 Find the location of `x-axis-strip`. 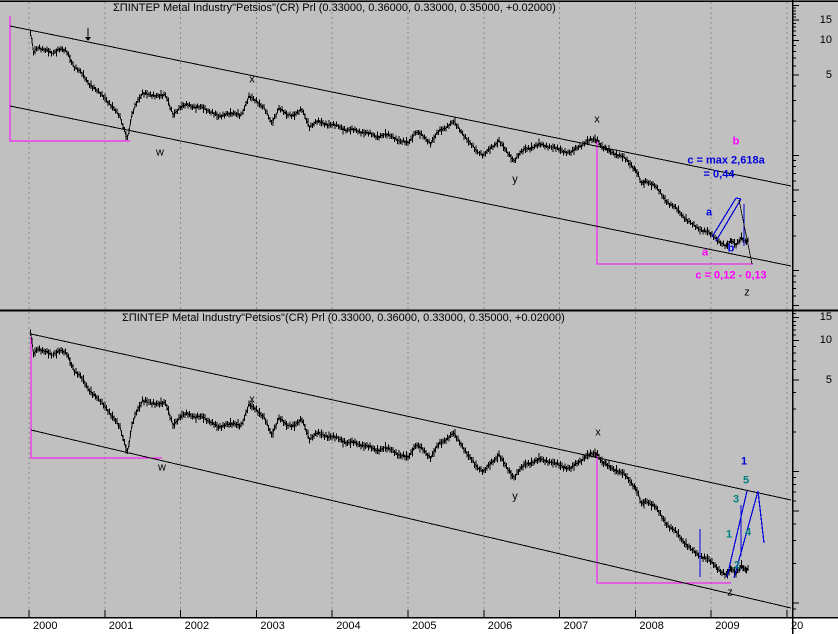

x-axis-strip is located at coordinates (419, 626).